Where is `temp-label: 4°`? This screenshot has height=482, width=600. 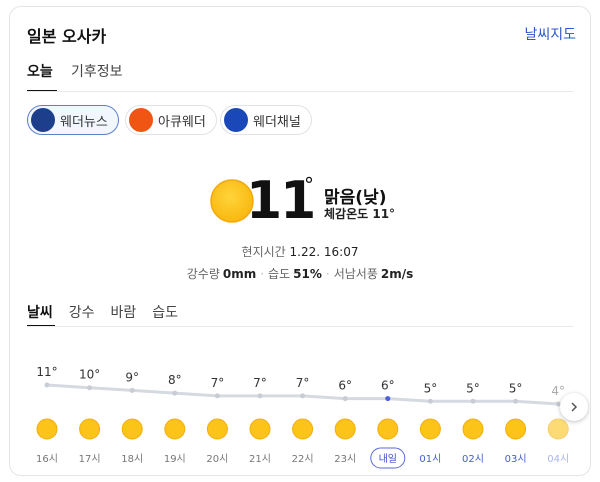 temp-label: 4° is located at coordinates (558, 391).